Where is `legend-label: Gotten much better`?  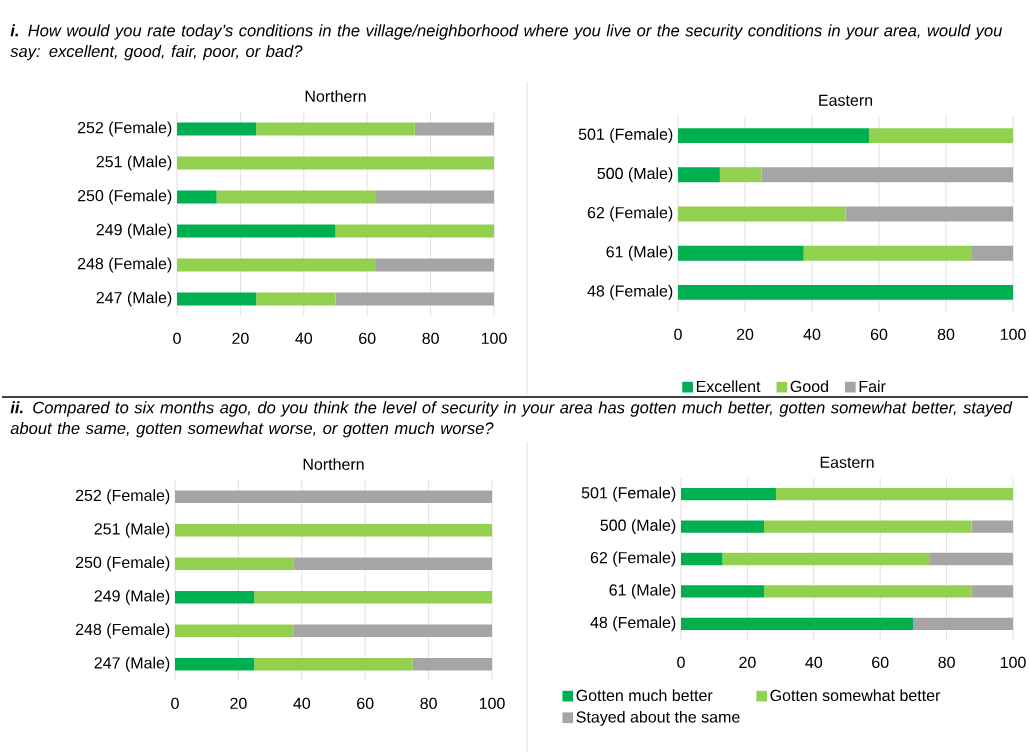 legend-label: Gotten much better is located at coordinates (644, 695).